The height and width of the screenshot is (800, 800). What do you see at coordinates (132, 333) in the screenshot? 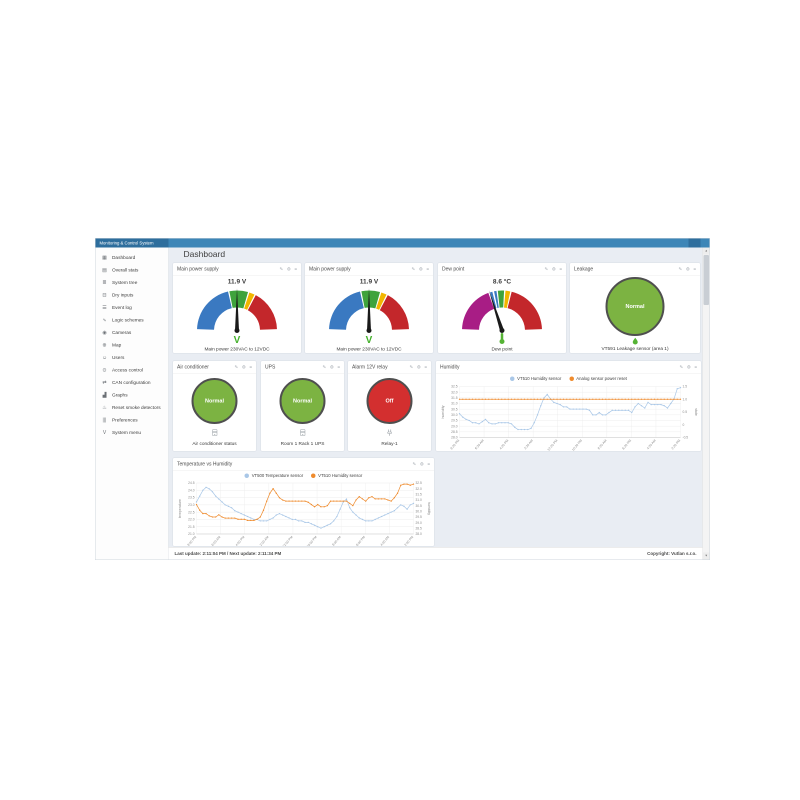
I see `sidebar-item-cameras: ◉ Cameras` at bounding box center [132, 333].